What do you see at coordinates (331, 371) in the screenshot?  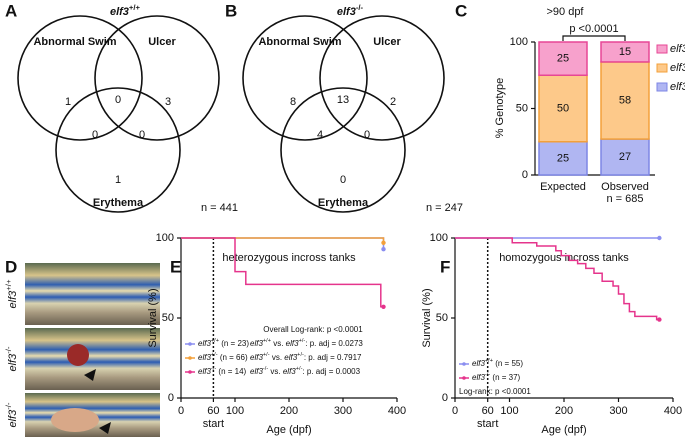 I see `text-run: : p. adj = 0.0003` at bounding box center [331, 371].